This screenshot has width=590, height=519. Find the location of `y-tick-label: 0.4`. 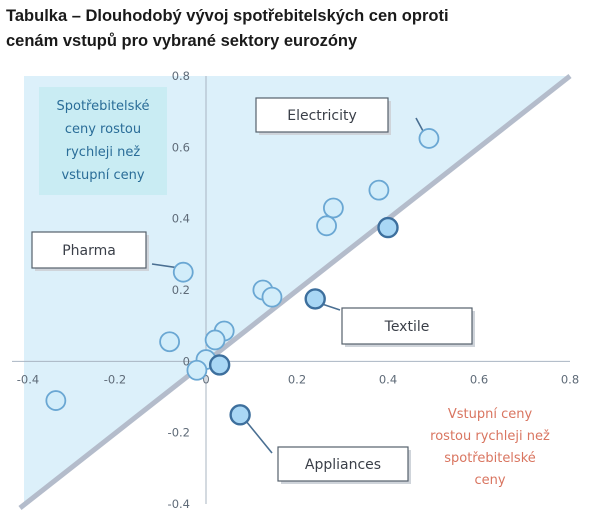

y-tick-label: 0.4 is located at coordinates (181, 219).